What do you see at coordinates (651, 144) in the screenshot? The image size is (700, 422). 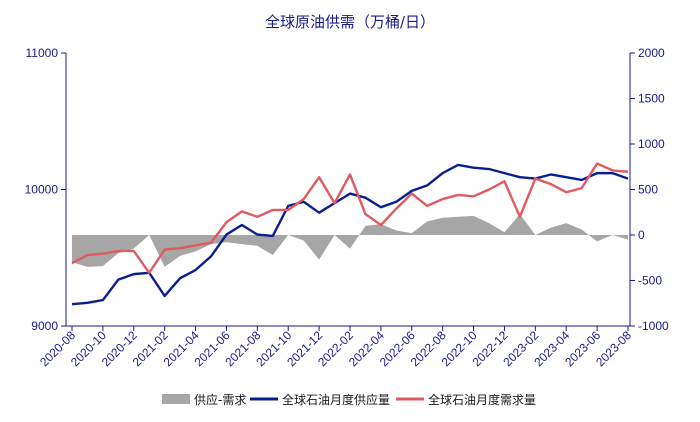 I see `right-tick-label-4: 1000` at bounding box center [651, 144].